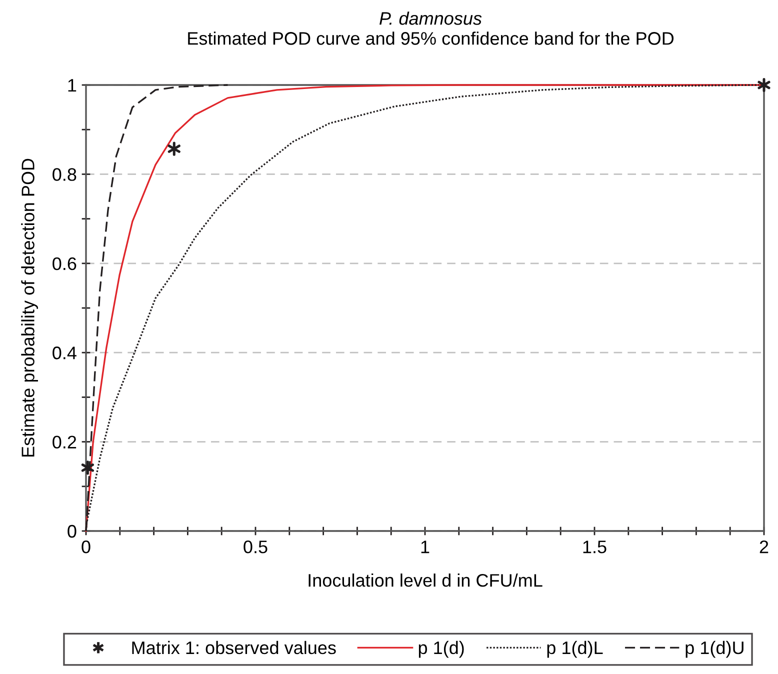 The image size is (778, 674). What do you see at coordinates (425, 580) in the screenshot?
I see `x-axis-title: Inoculation level d in CFU/mL` at bounding box center [425, 580].